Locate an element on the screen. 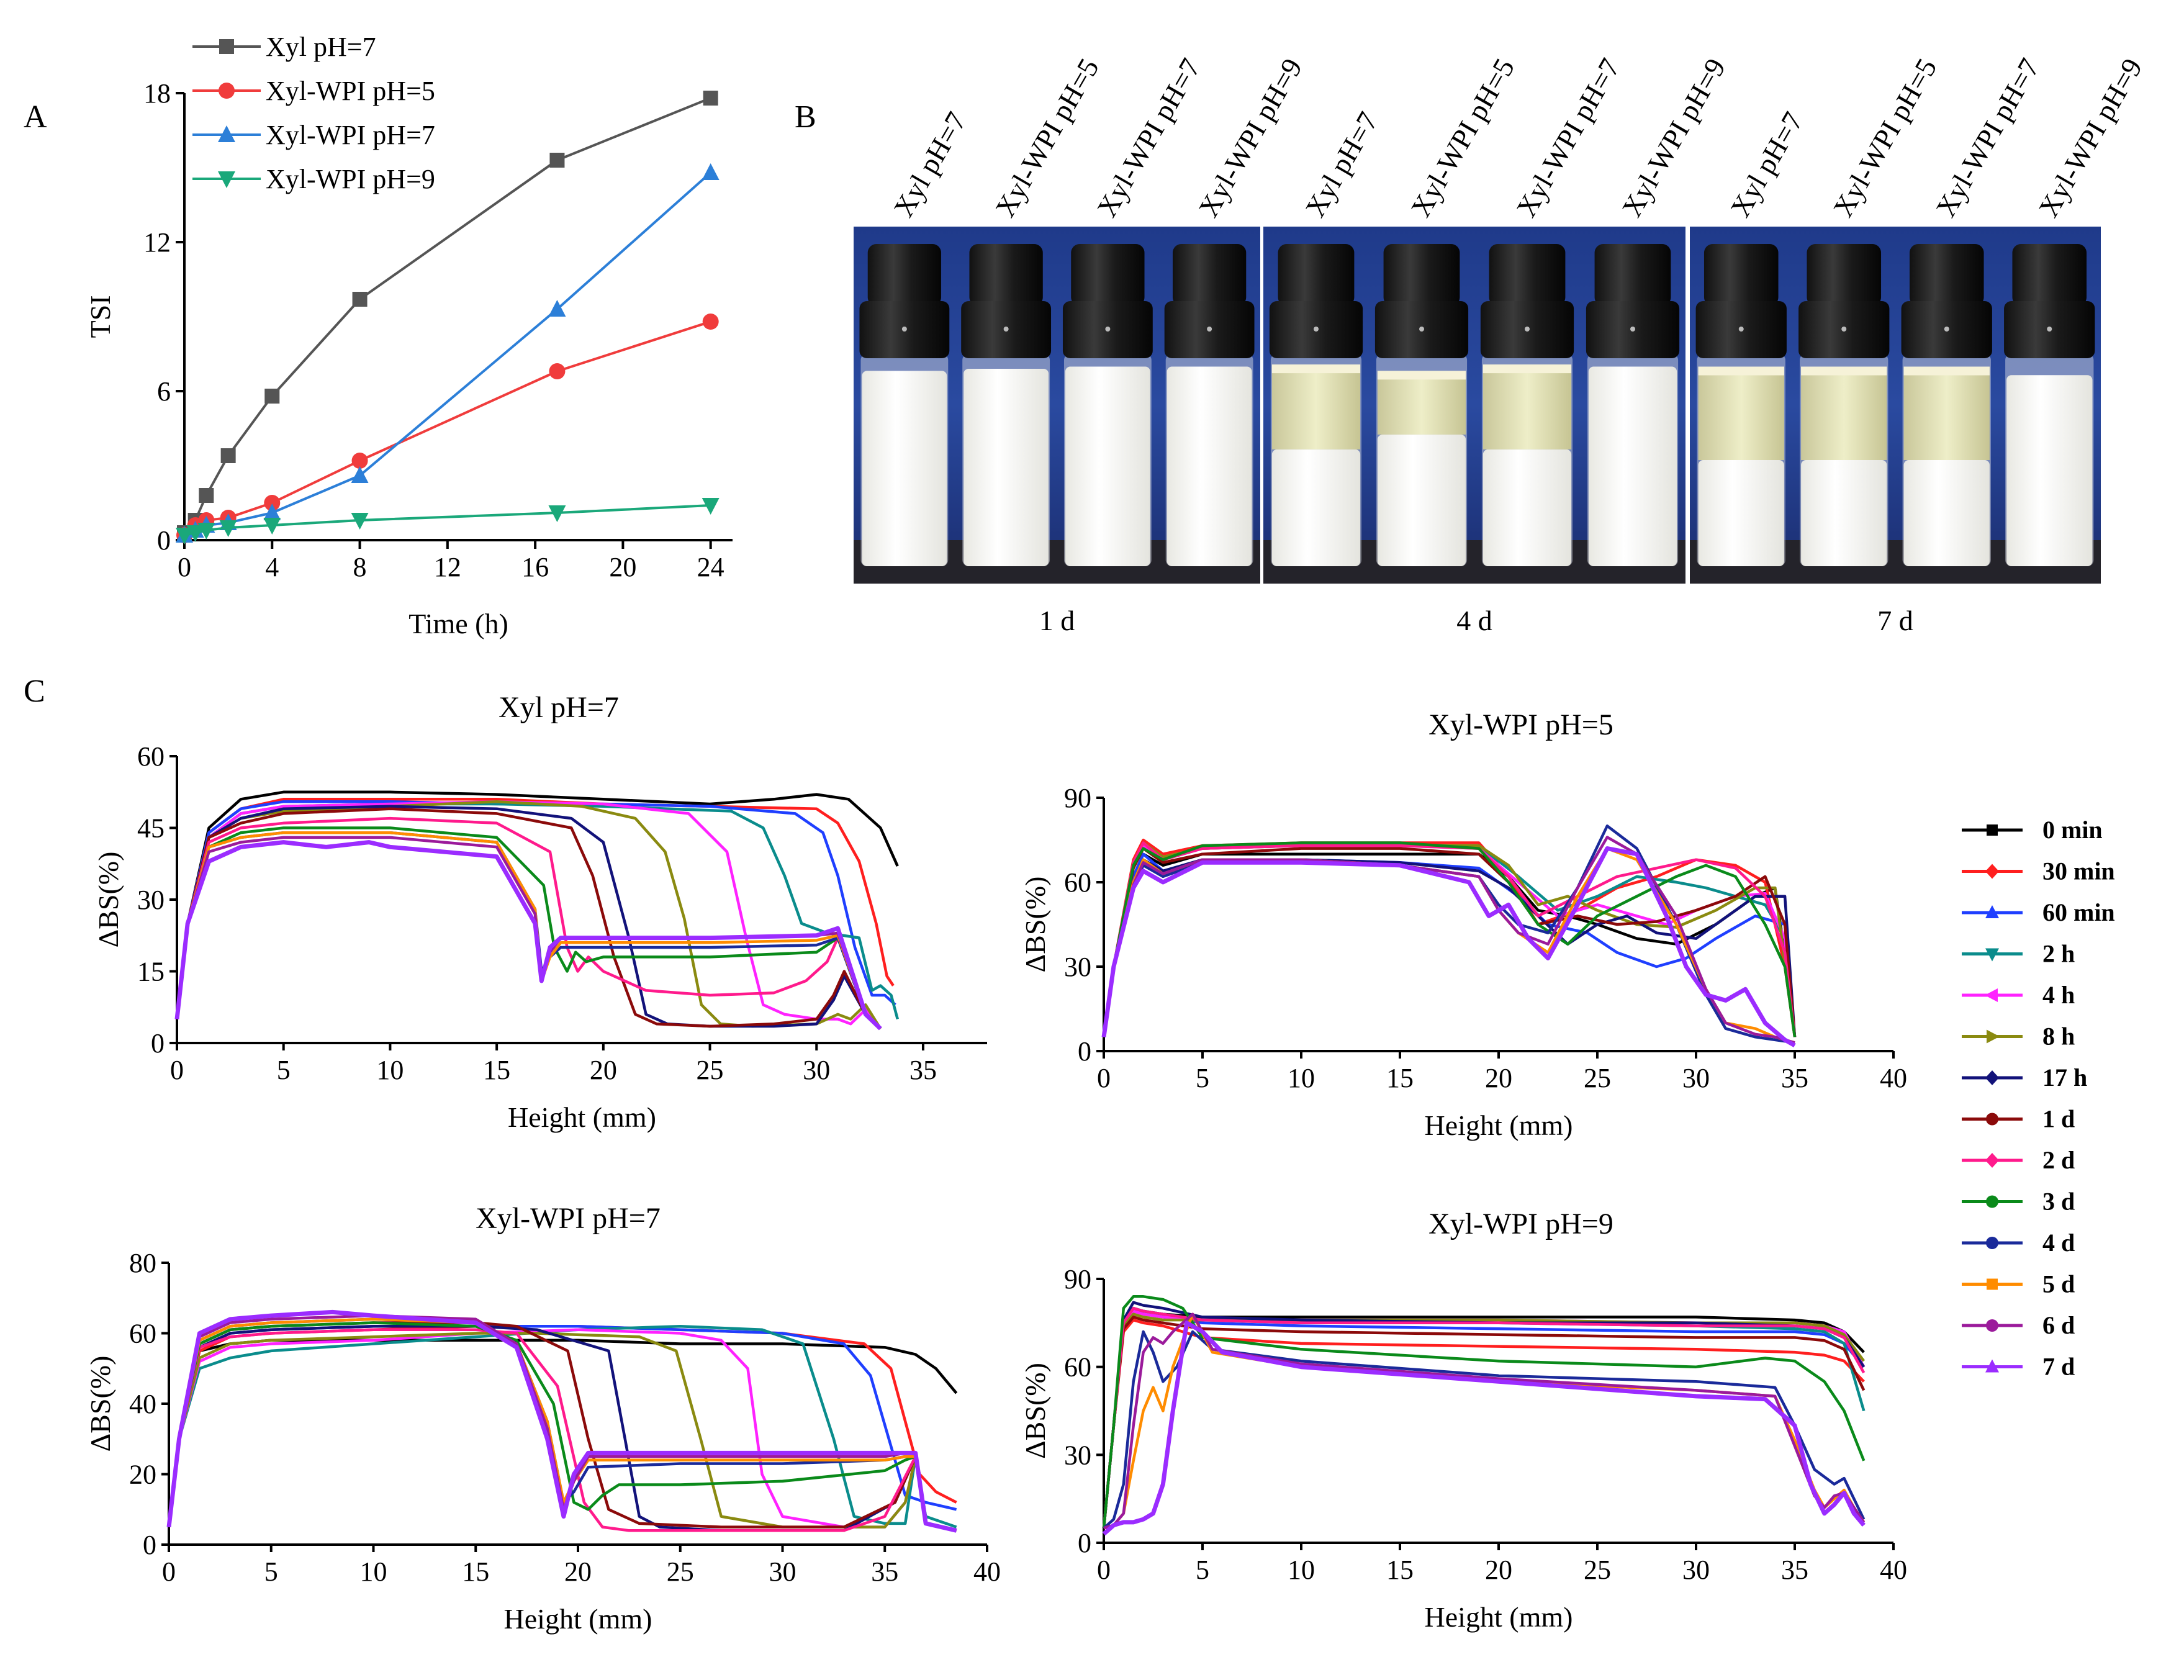 This screenshot has width=2184, height=1680. legend-label: 60 min is located at coordinates (2078, 912).